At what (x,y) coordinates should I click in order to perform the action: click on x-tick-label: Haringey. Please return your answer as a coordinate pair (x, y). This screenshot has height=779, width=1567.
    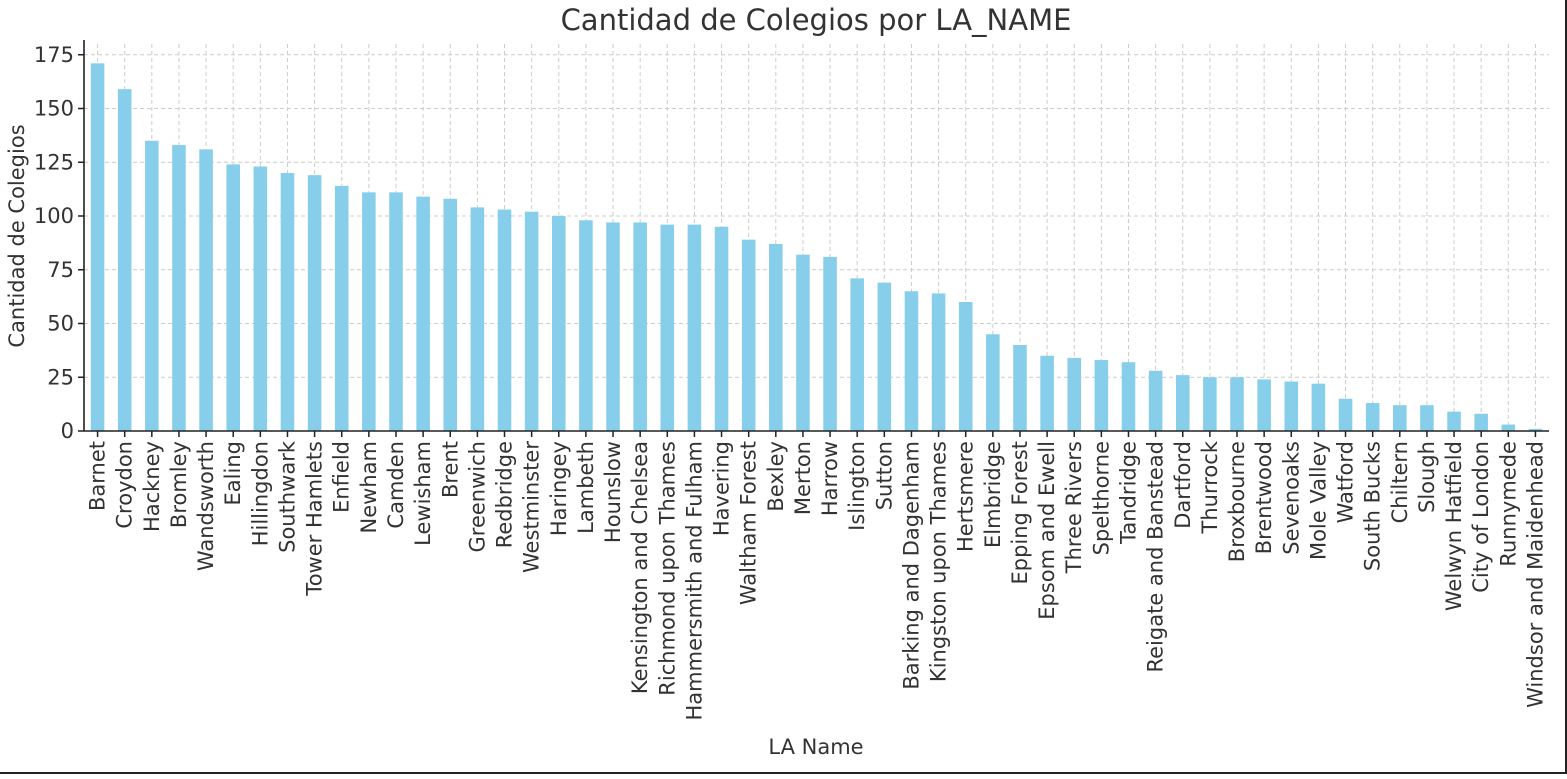
    Looking at the image, I should click on (559, 488).